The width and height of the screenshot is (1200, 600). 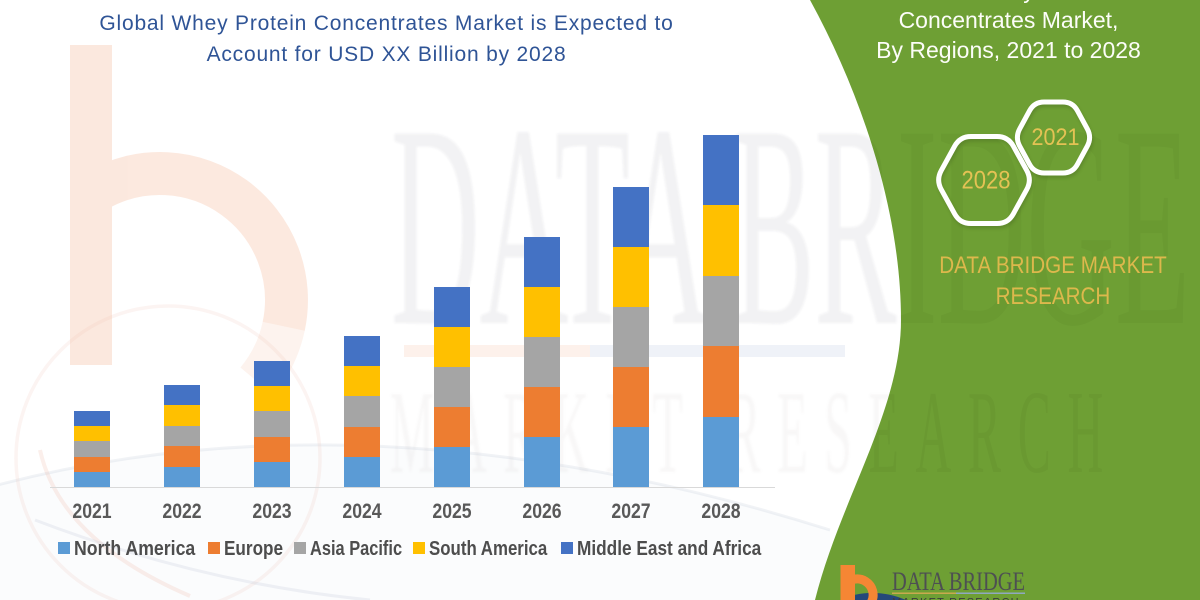 What do you see at coordinates (986, 181) in the screenshot?
I see `svg-text: 2028` at bounding box center [986, 181].